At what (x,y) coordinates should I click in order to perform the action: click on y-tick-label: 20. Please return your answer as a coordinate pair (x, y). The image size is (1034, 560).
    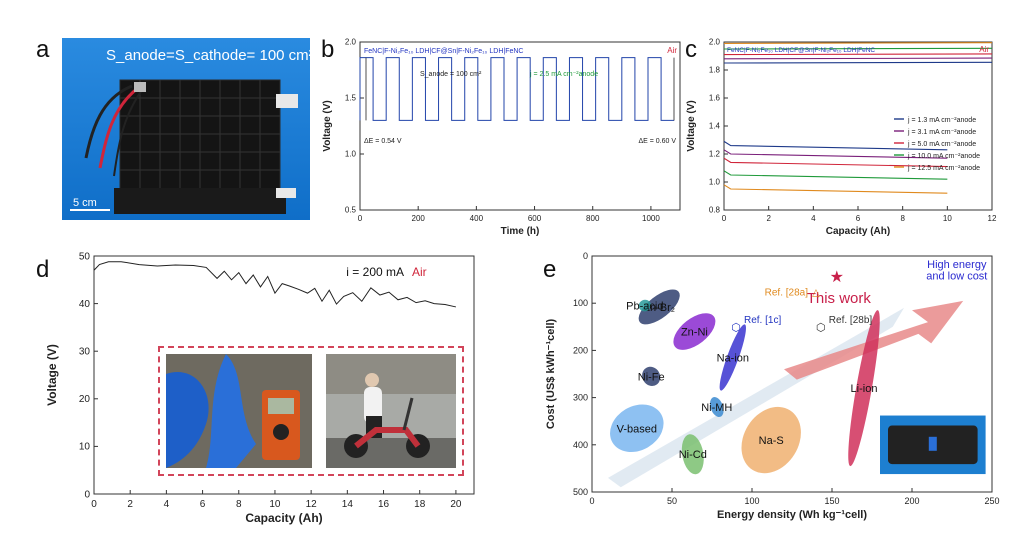
    Looking at the image, I should click on (85, 399).